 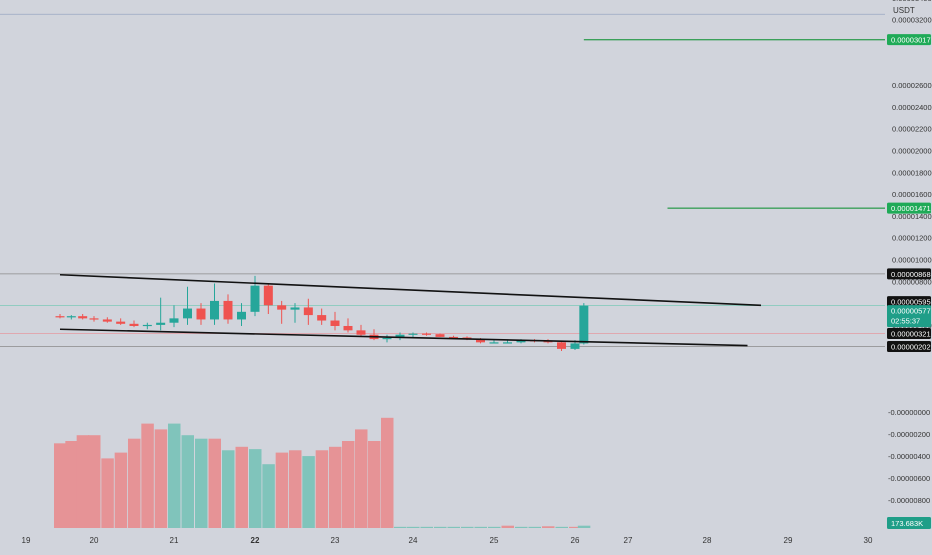 I want to click on x-tick-label: 30, so click(x=868, y=540).